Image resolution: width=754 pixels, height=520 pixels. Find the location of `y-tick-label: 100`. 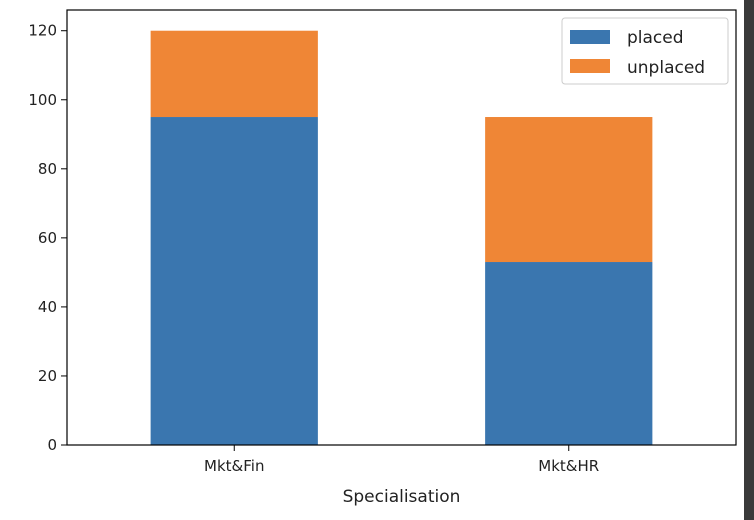

y-tick-label: 100 is located at coordinates (42, 100).